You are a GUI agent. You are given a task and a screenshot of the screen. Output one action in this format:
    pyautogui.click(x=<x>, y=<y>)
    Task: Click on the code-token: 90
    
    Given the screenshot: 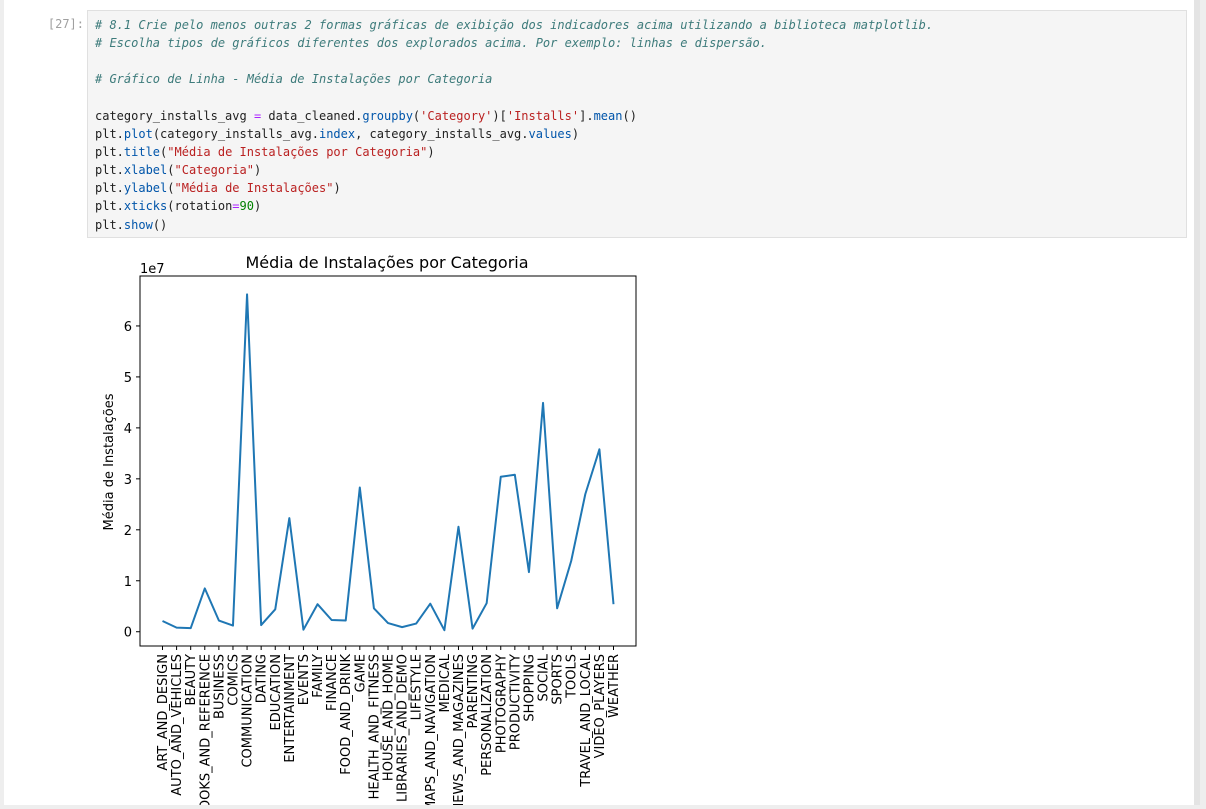 What is the action you would take?
    pyautogui.click(x=246, y=206)
    